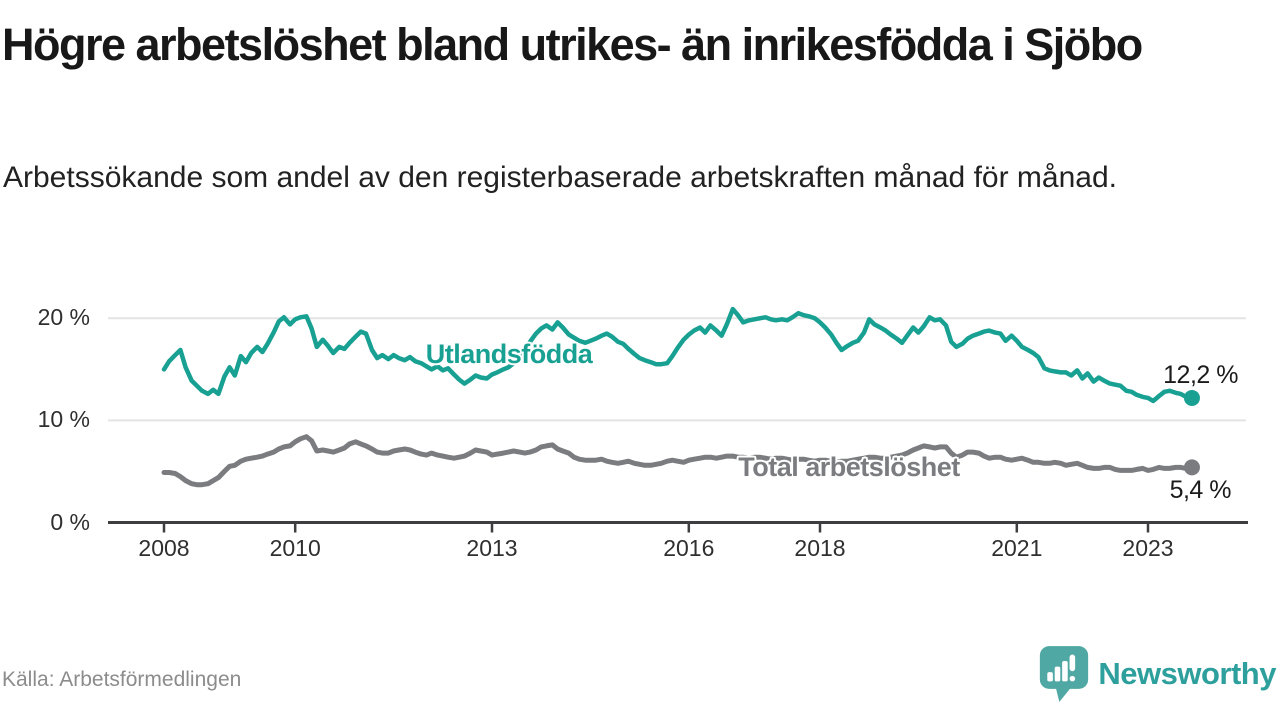 This screenshot has width=1280, height=720. Describe the element at coordinates (849, 467) in the screenshot. I see `series-label-total-arbetsloshet: Total arbetslöshet` at that location.